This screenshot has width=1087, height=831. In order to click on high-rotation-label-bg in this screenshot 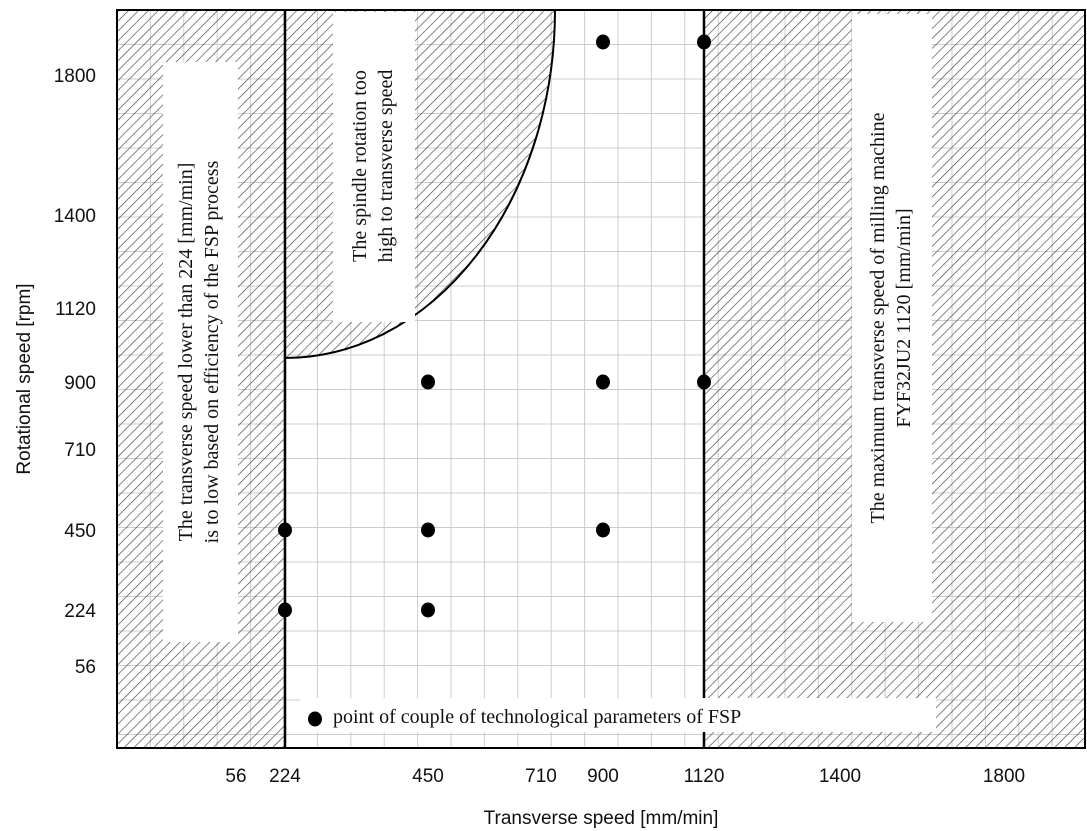, I will do `click(374, 167)`.